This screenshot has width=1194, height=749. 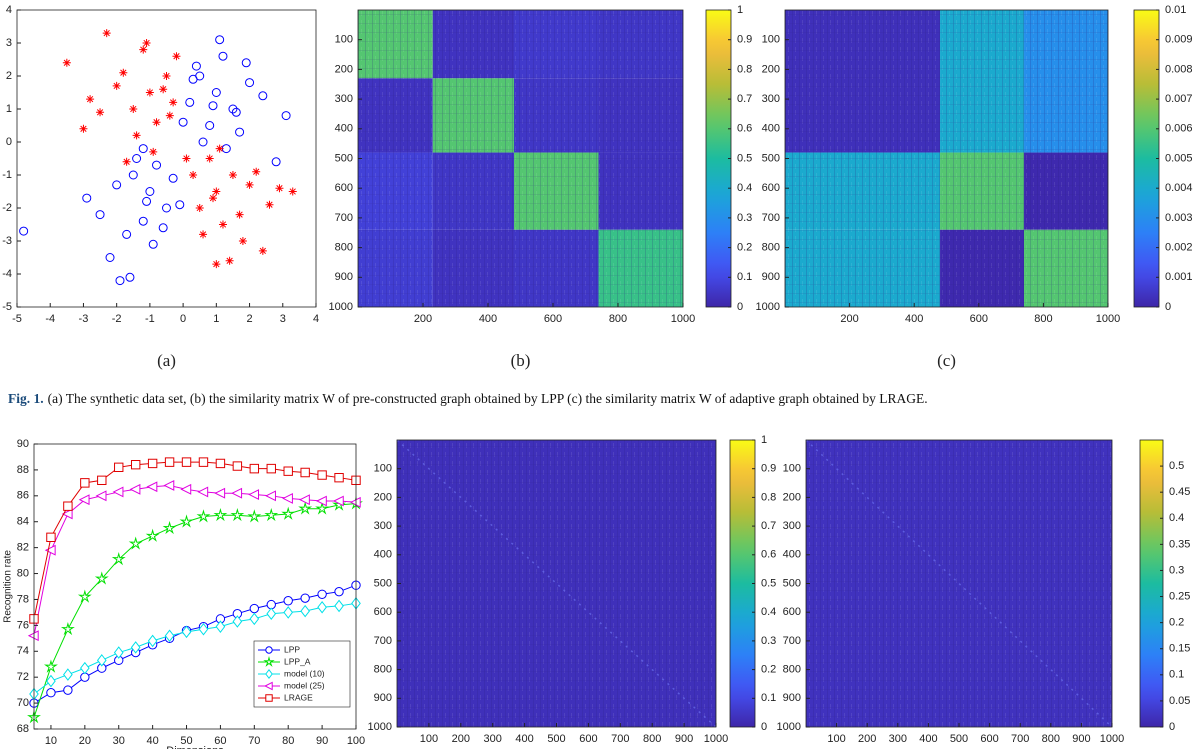 I want to click on colorbar-tick-label: 0.3, so click(x=744, y=218).